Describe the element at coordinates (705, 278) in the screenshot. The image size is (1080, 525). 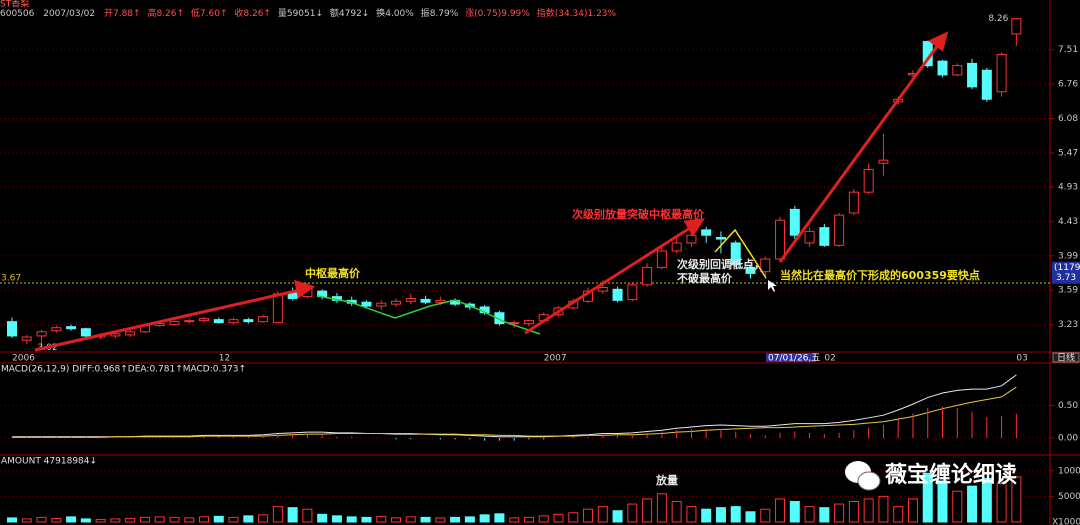
I see `annotation: 不破最高价` at that location.